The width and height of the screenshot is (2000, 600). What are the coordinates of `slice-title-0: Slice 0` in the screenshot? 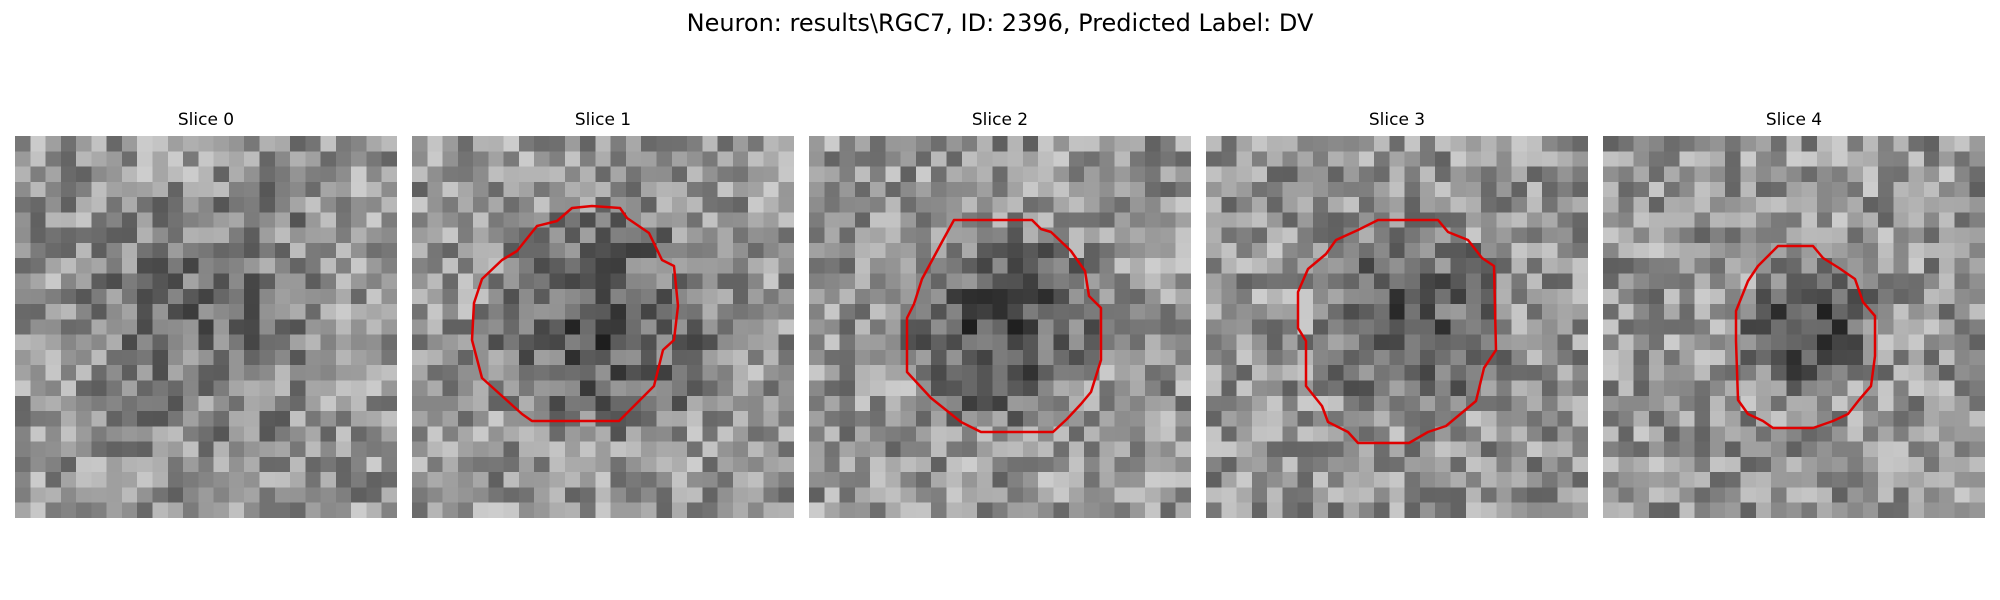 It's located at (206, 120).